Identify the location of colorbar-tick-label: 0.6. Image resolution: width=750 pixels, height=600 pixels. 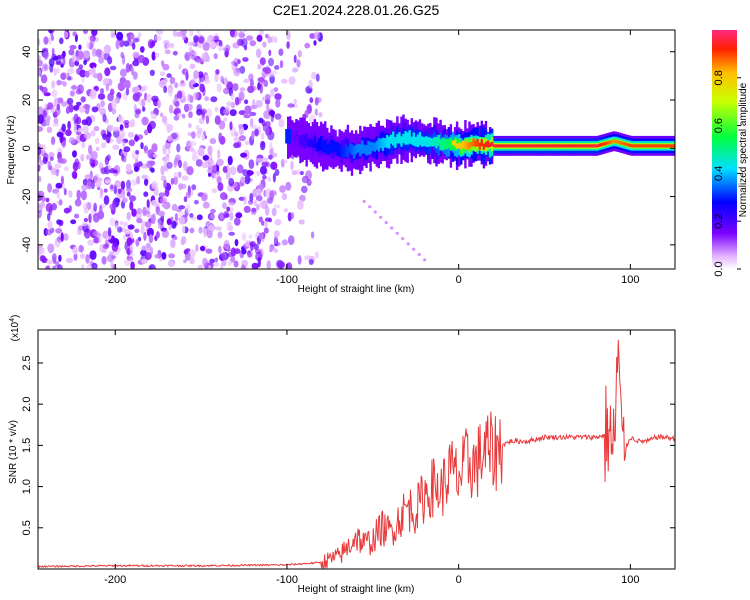
(719, 125).